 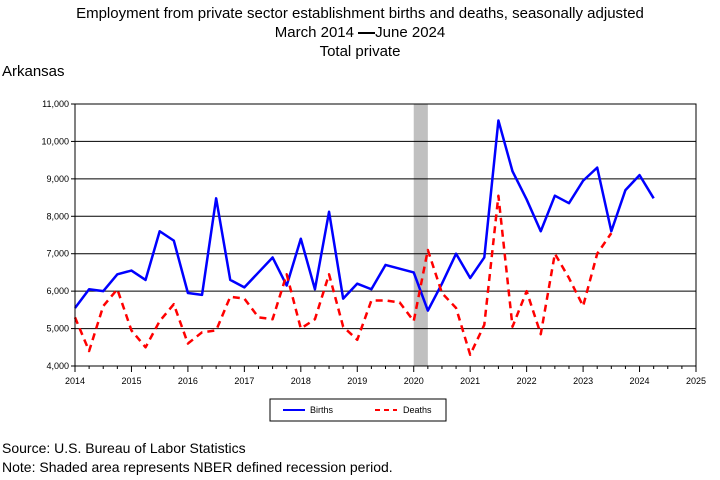 I want to click on source-note: Source: U.S. Bureau of Labor Statistics, so click(x=124, y=448).